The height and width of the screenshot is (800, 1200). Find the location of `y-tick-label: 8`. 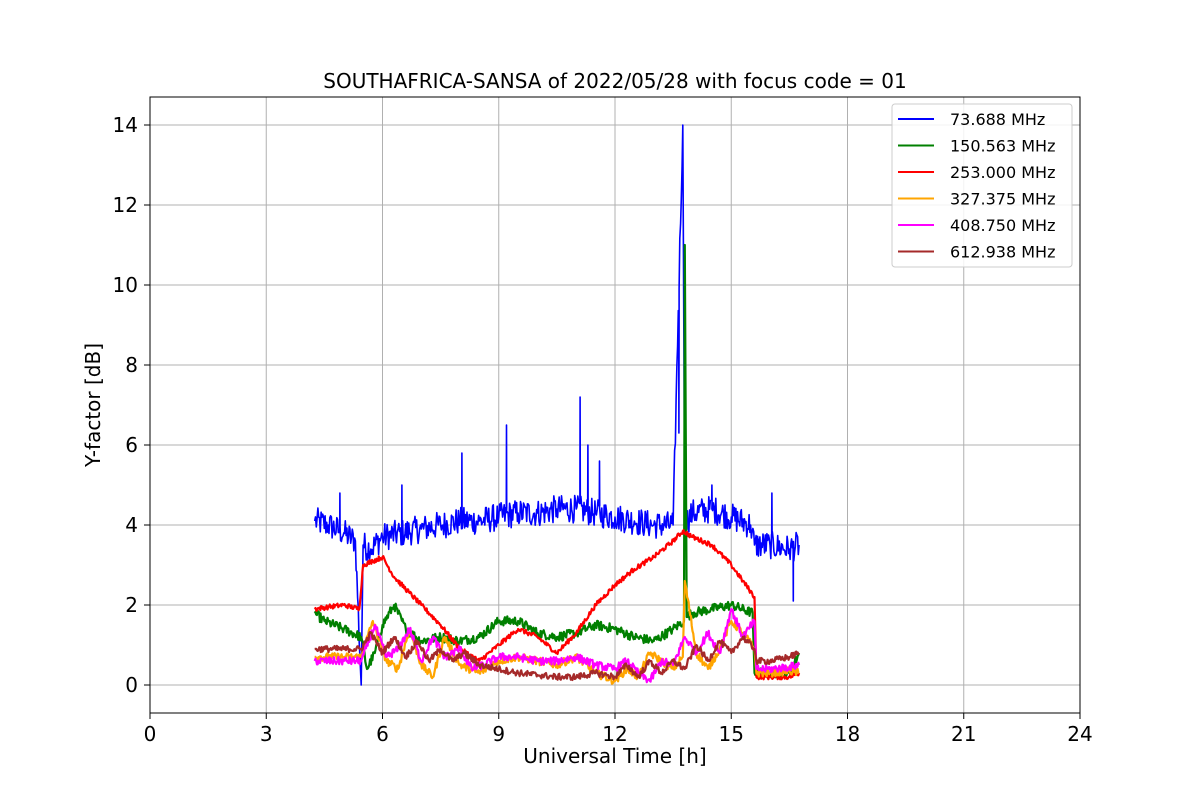

y-tick-label: 8 is located at coordinates (131, 365).